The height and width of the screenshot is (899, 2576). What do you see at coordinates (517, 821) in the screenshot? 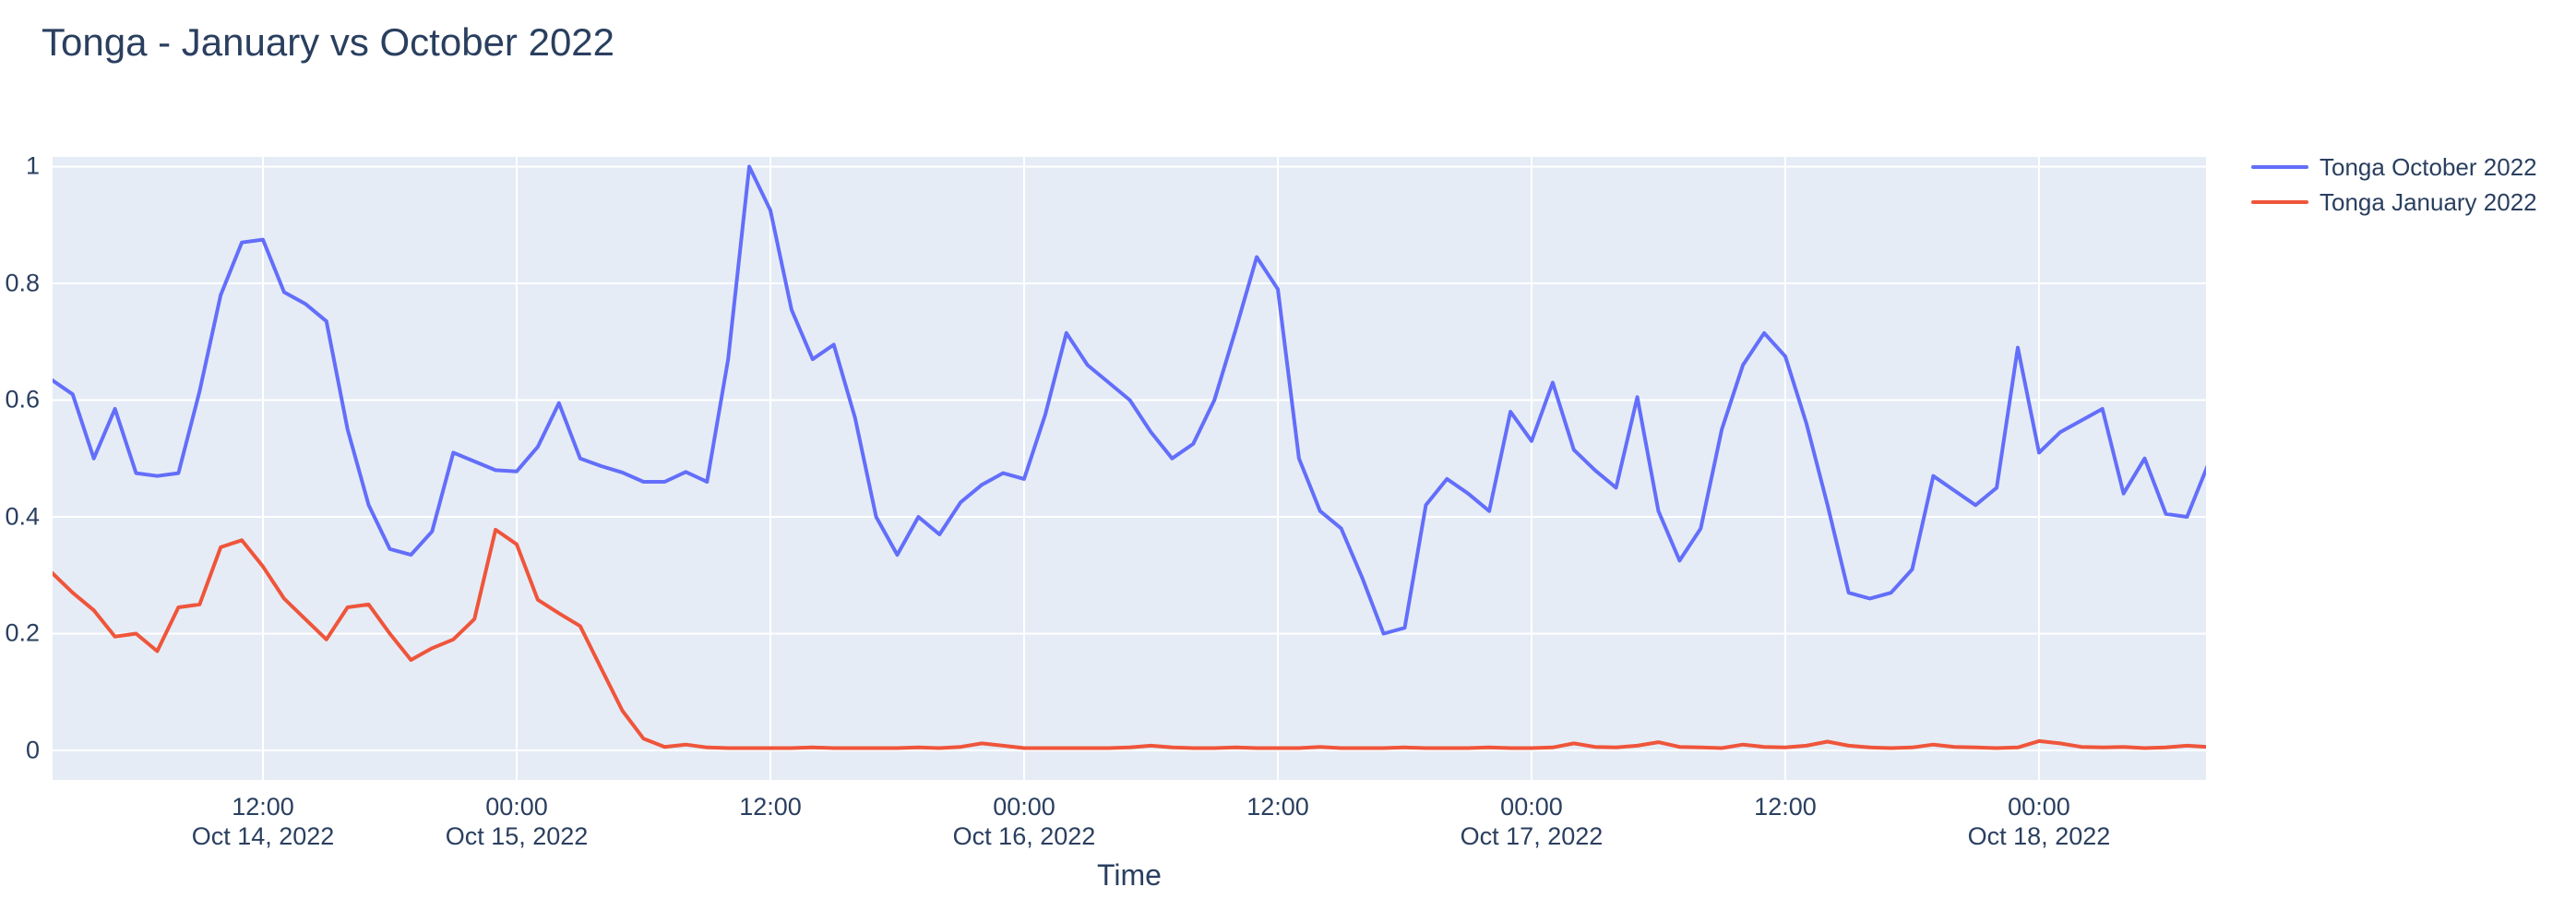
I see `x-tick-label-00:00-Oct-15-2022: 00:00 Oct 15, 2022` at bounding box center [517, 821].